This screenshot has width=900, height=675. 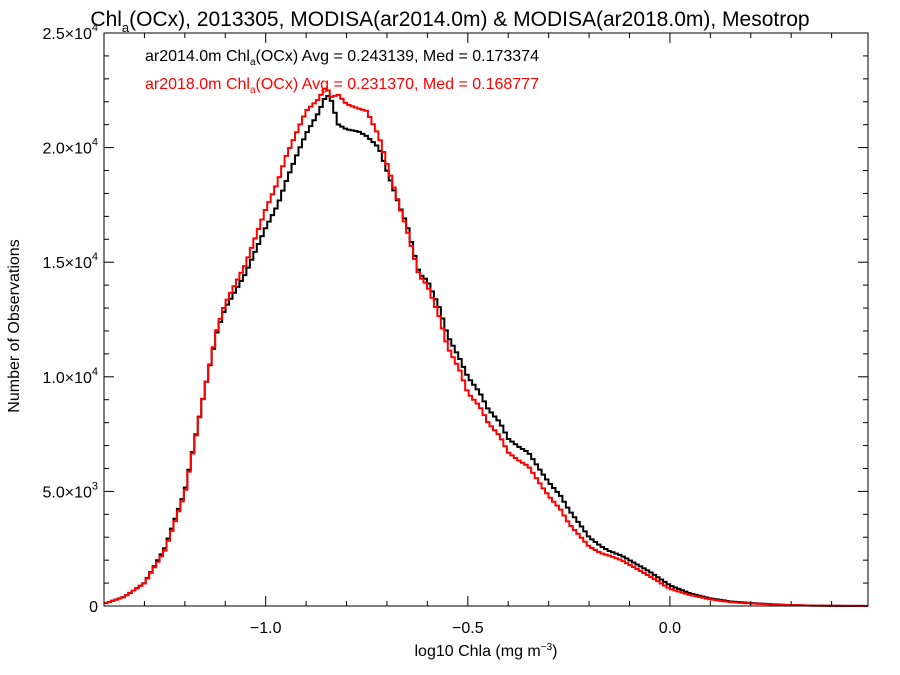 I want to click on y-tick-label-mantissa: 2.0×10, so click(x=66, y=149).